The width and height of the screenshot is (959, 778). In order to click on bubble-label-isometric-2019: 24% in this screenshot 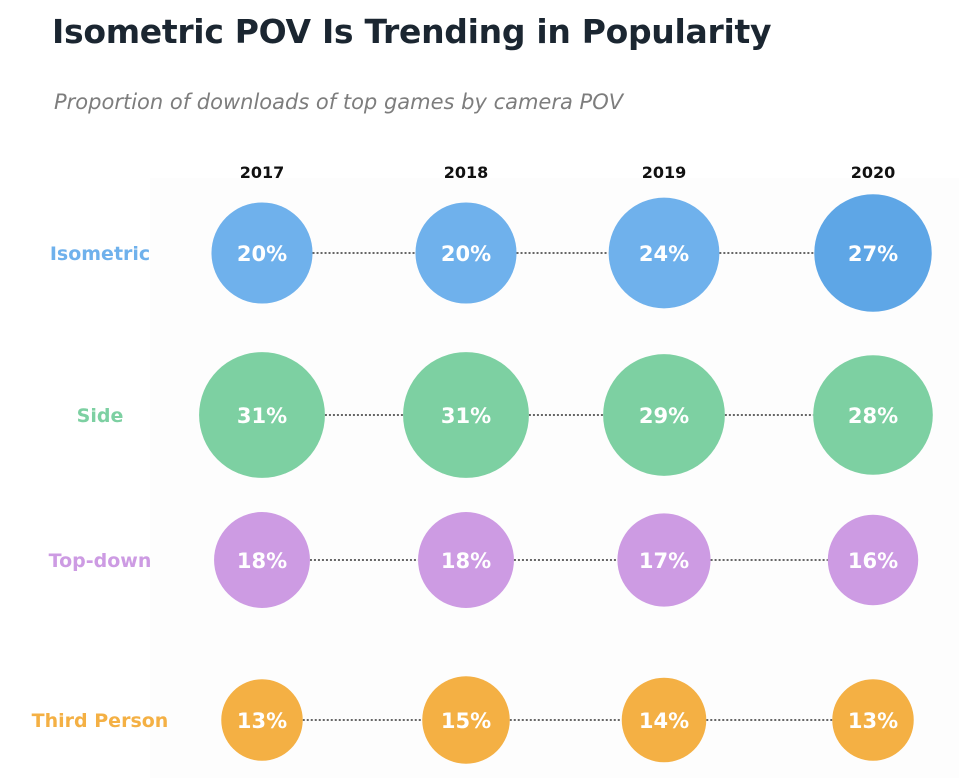, I will do `click(664, 254)`.